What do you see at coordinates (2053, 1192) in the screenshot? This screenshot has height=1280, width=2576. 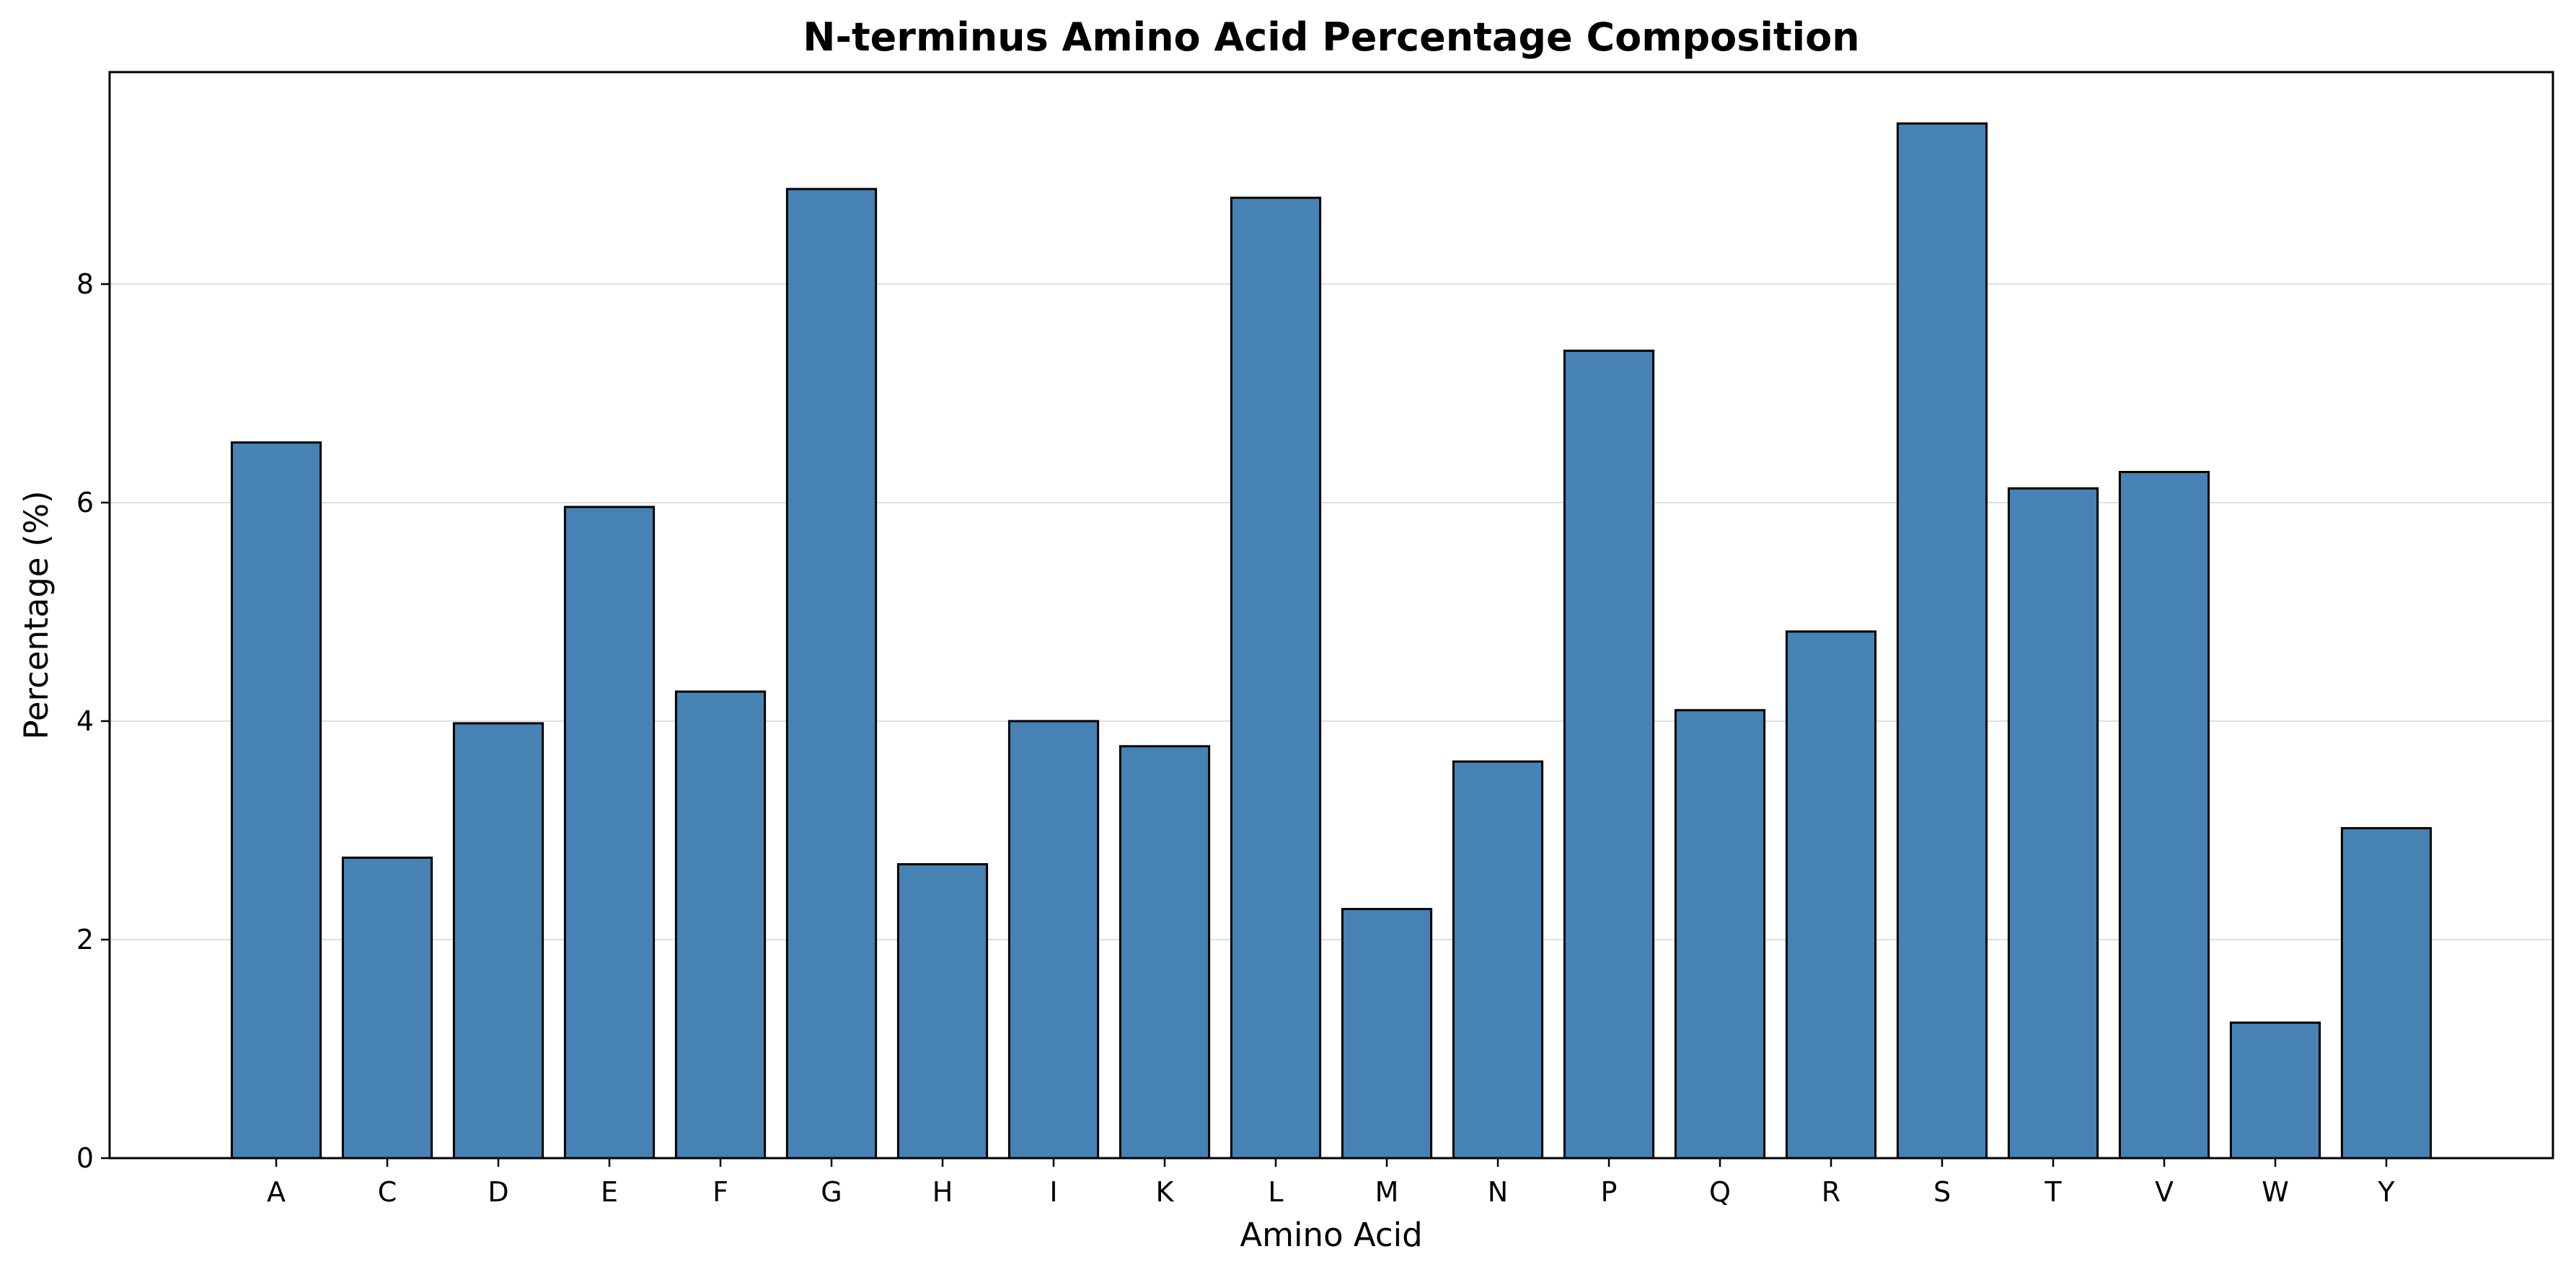 I see `x-tick-label: T` at bounding box center [2053, 1192].